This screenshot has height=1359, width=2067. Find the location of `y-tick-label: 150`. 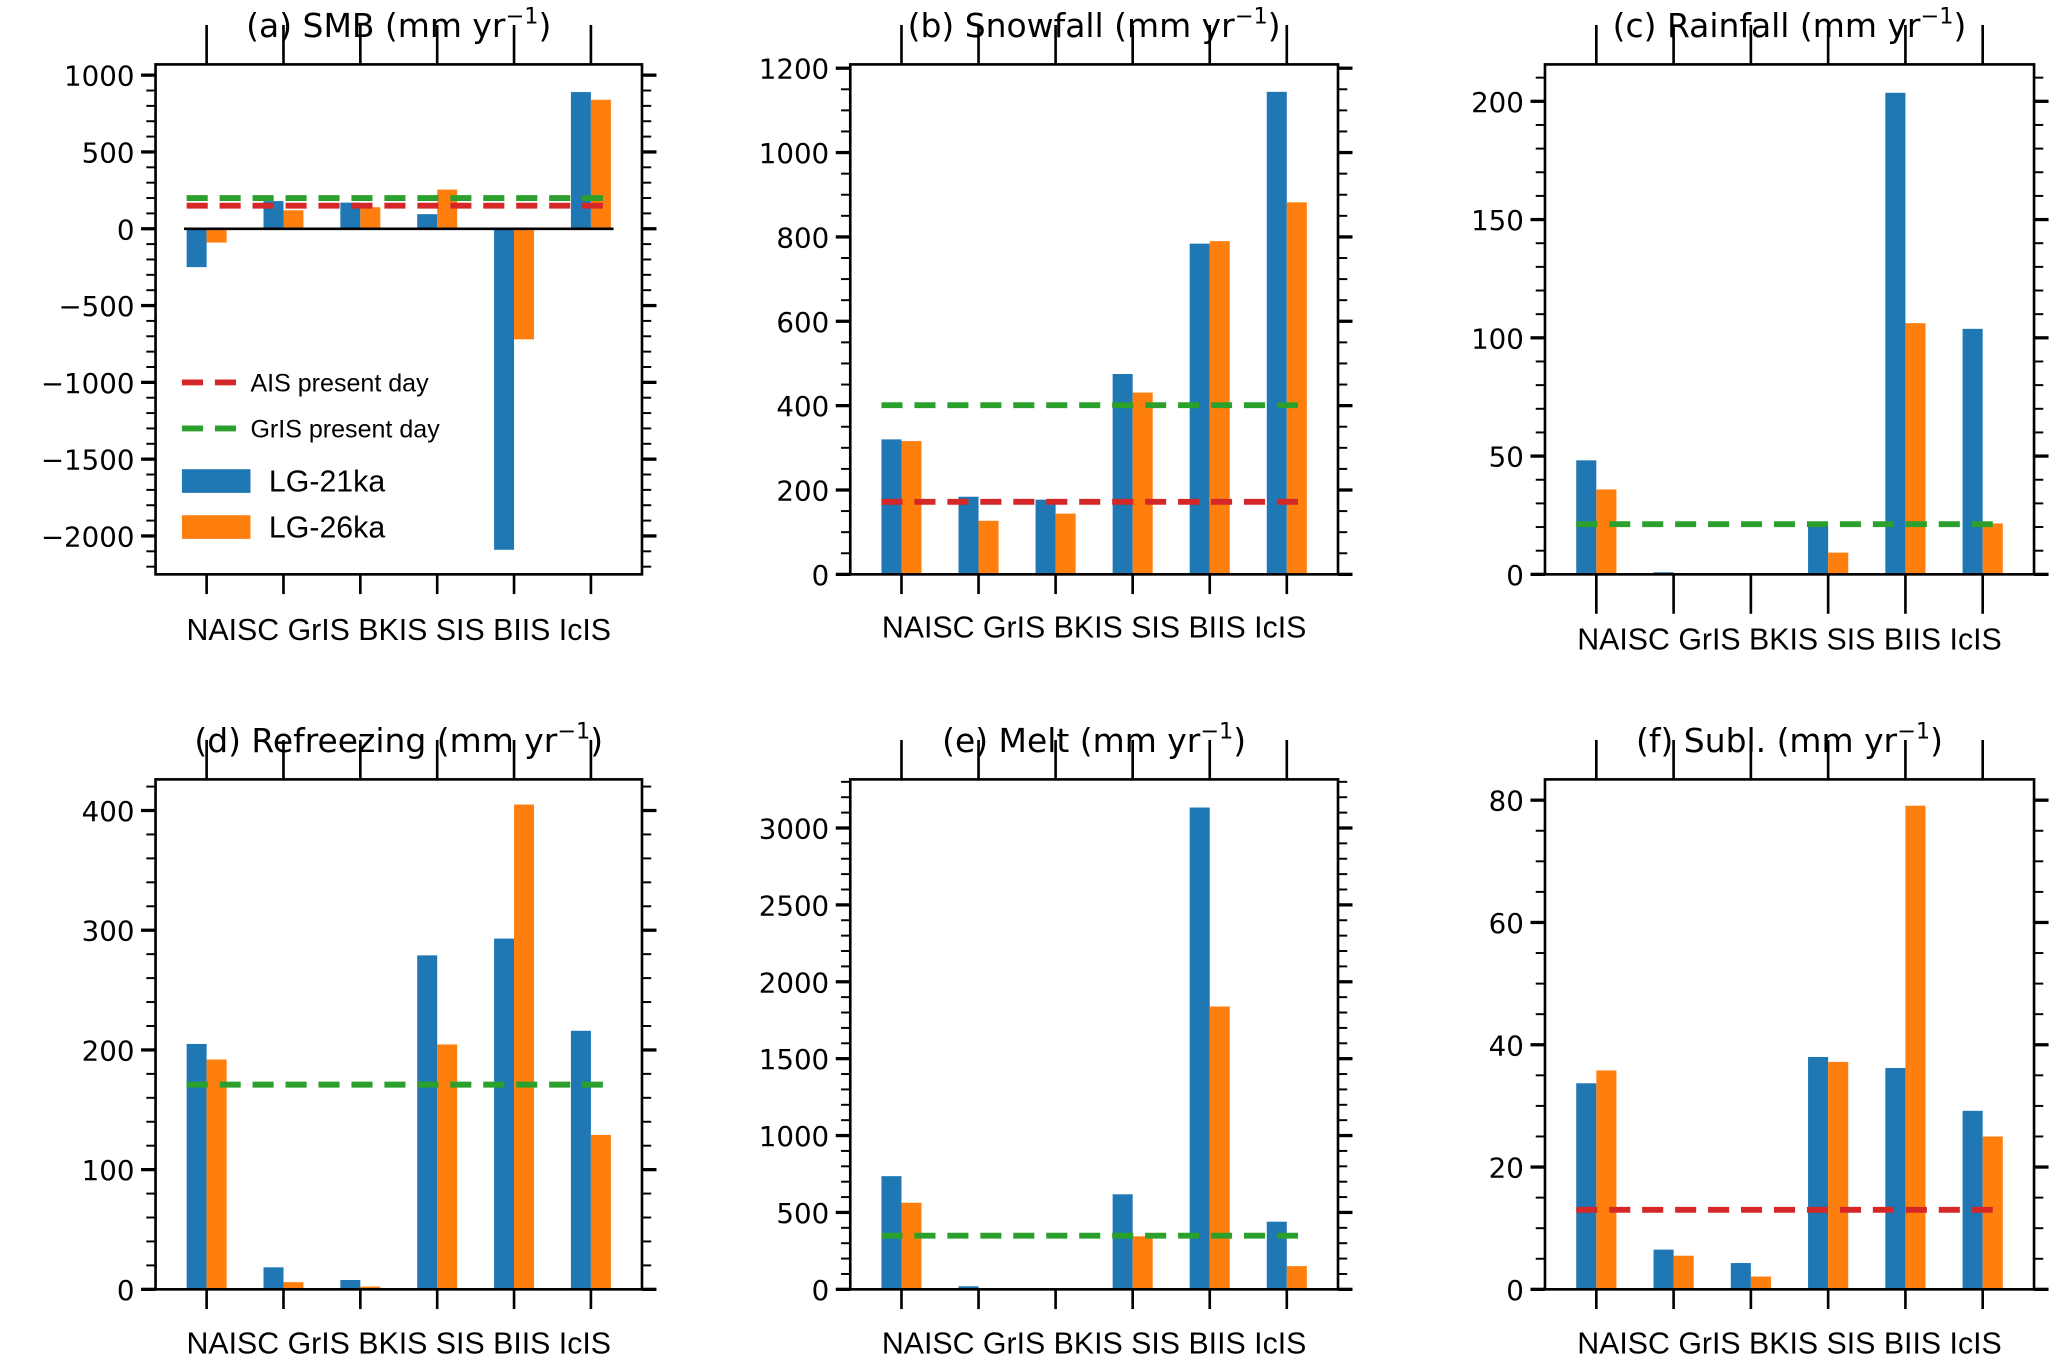

y-tick-label: 150 is located at coordinates (1497, 220).